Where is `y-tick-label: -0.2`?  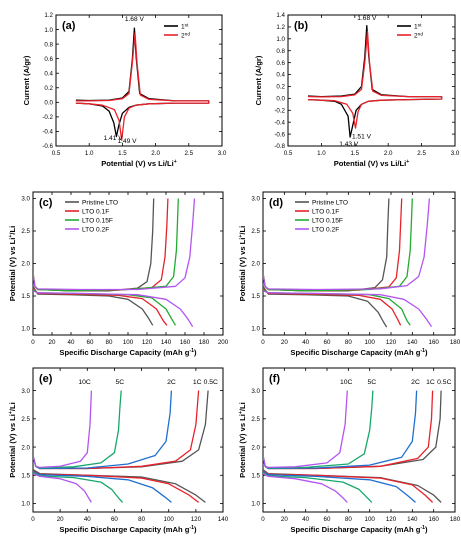 y-tick-label: -0.2 is located at coordinates (279, 110).